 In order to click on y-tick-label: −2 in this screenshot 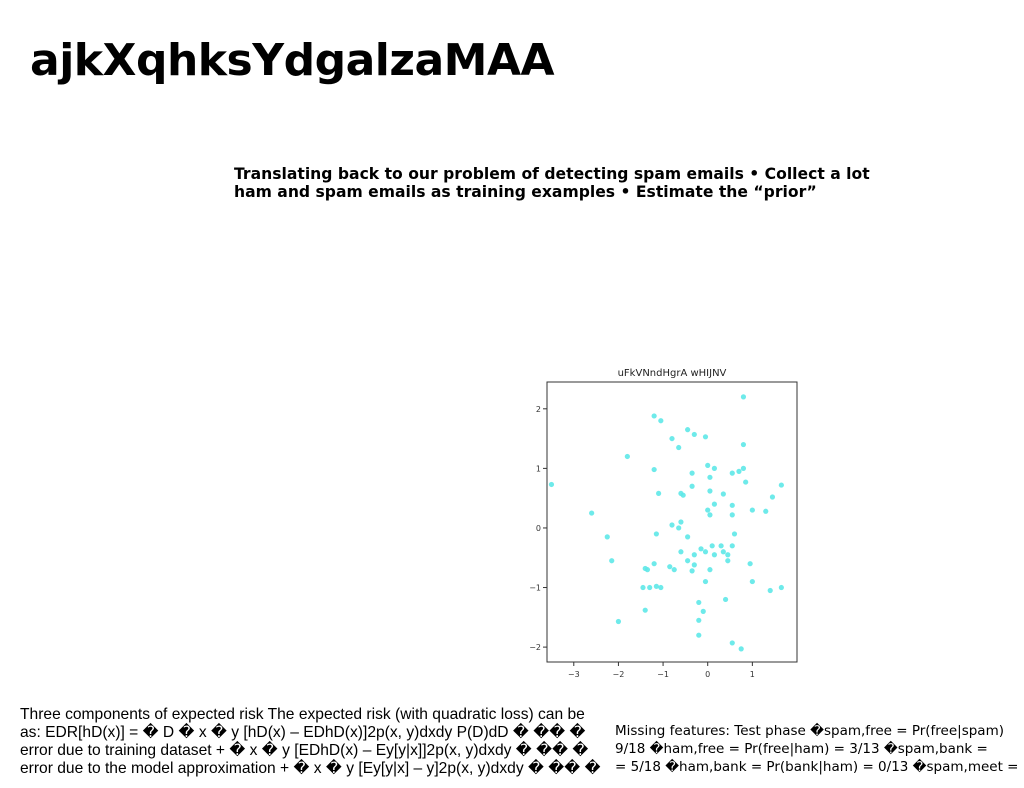, I will do `click(535, 647)`.